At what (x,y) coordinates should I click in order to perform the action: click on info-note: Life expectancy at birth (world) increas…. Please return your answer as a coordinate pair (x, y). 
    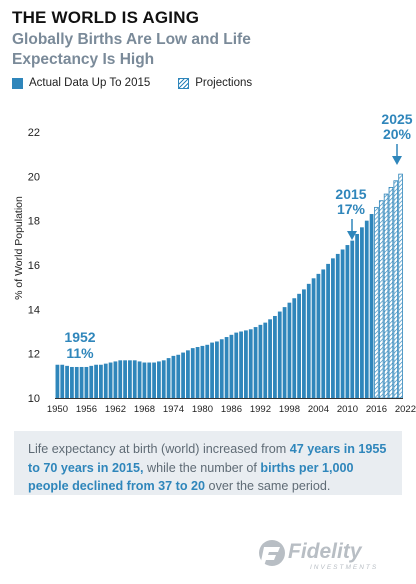
    Looking at the image, I should click on (208, 463).